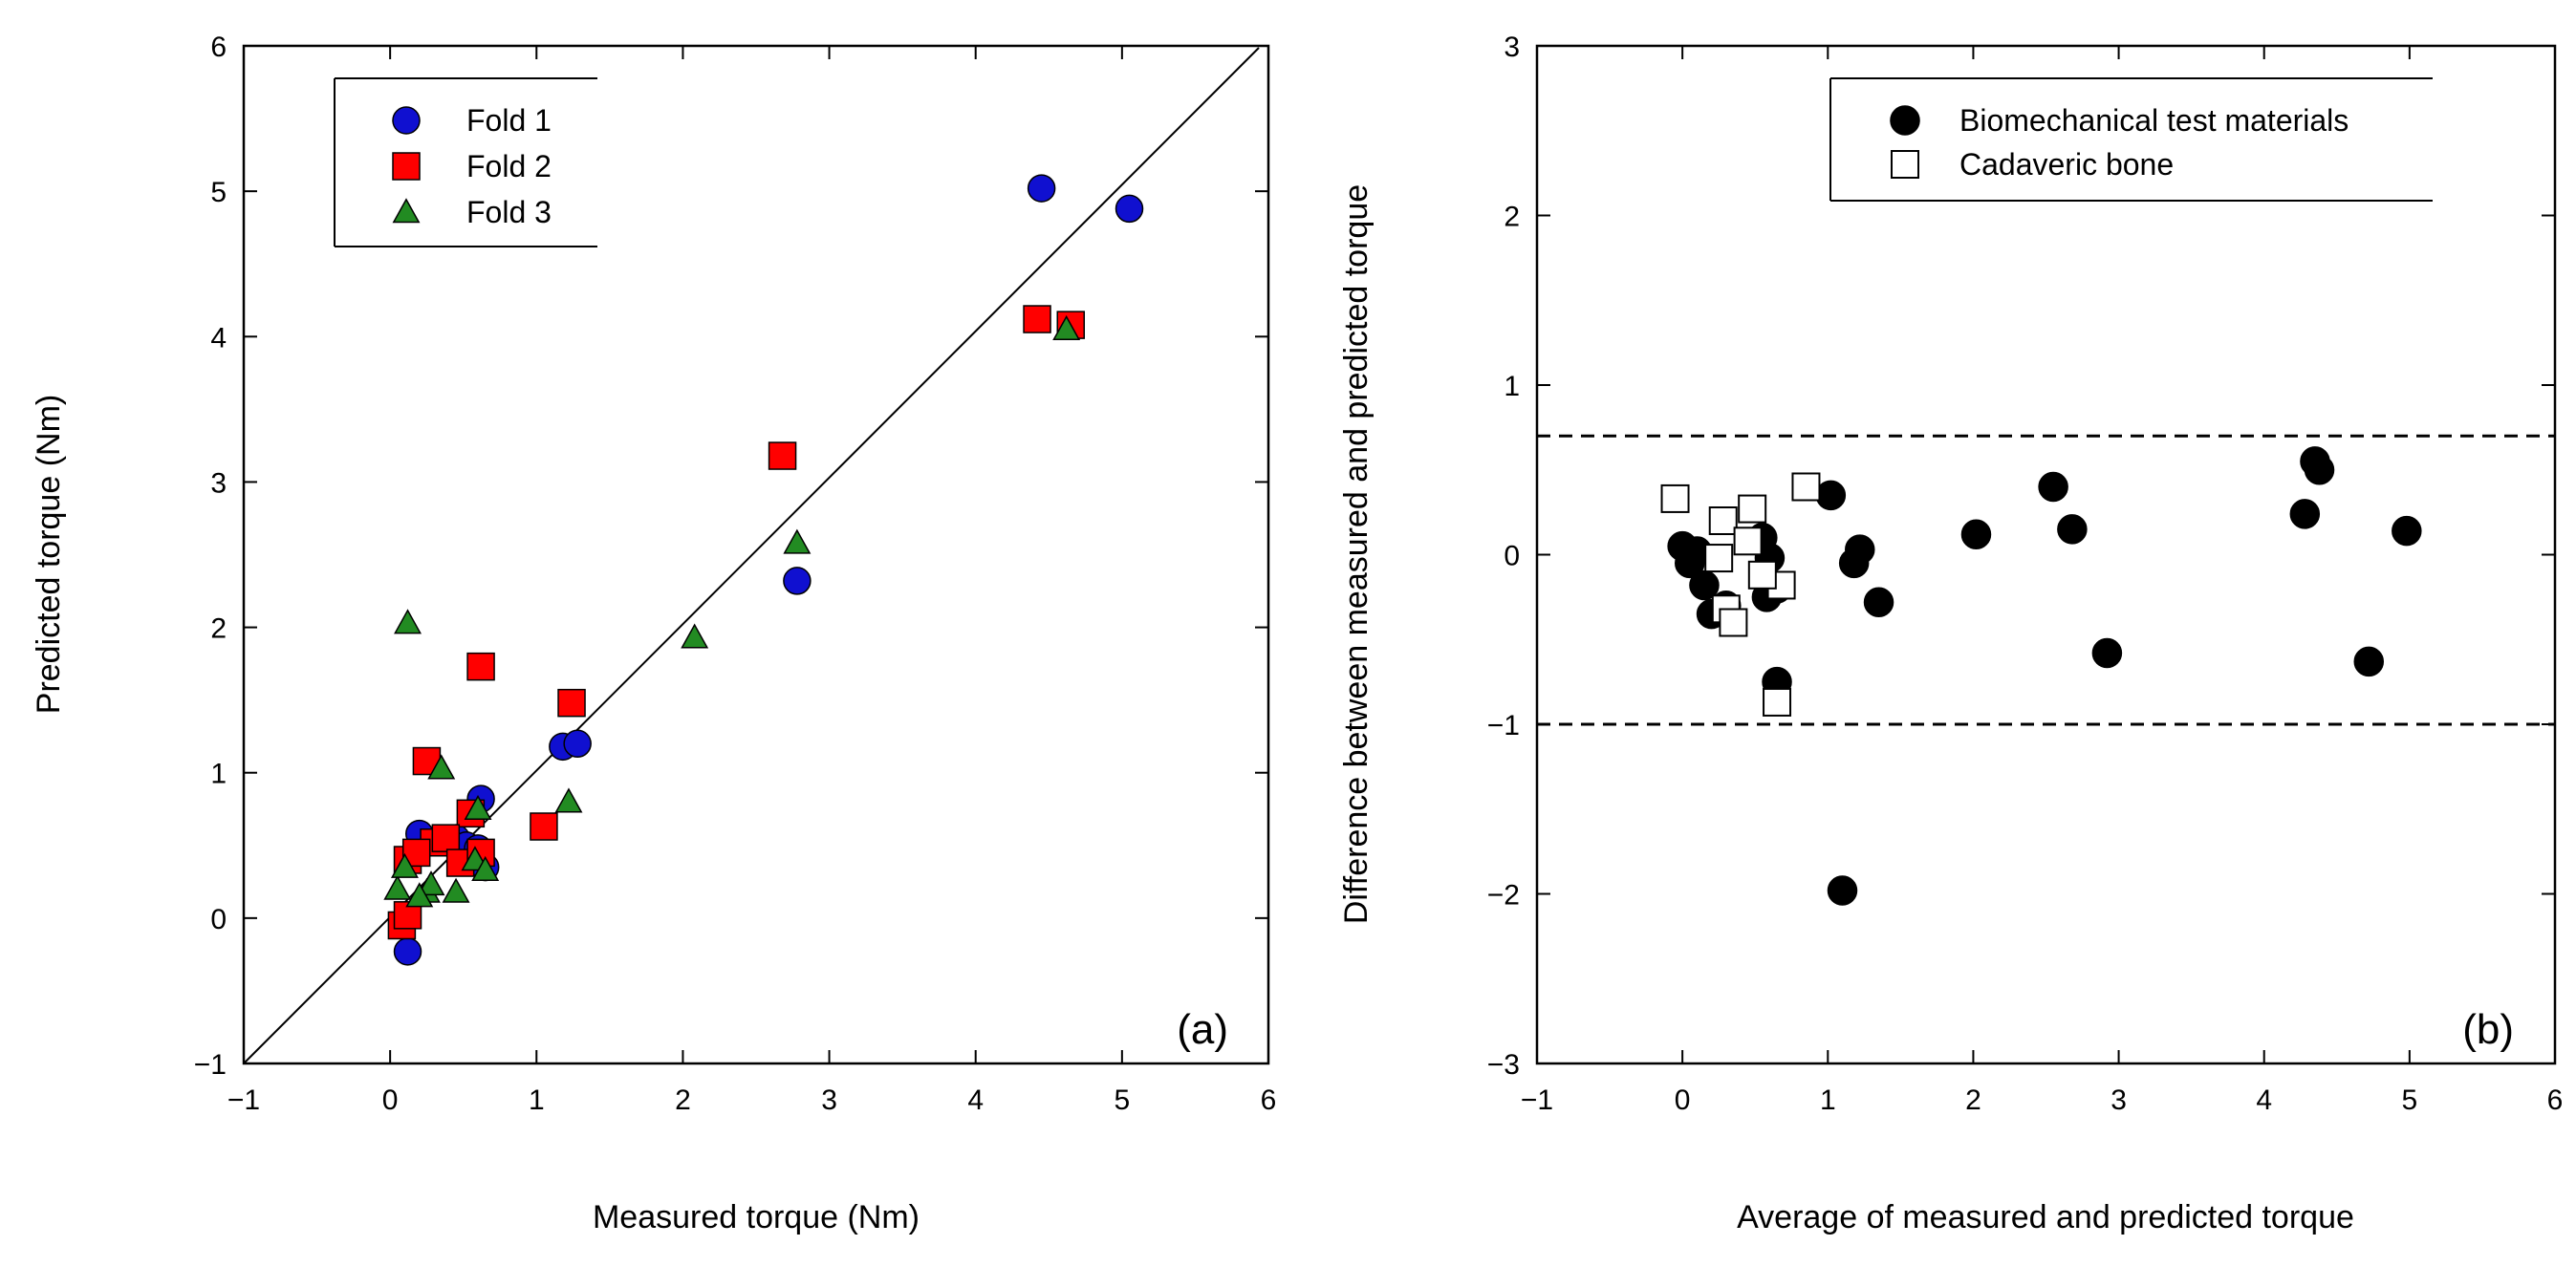 The width and height of the screenshot is (2576, 1267). What do you see at coordinates (2555, 1100) in the screenshot?
I see `panel-b-x-tick-label: 6` at bounding box center [2555, 1100].